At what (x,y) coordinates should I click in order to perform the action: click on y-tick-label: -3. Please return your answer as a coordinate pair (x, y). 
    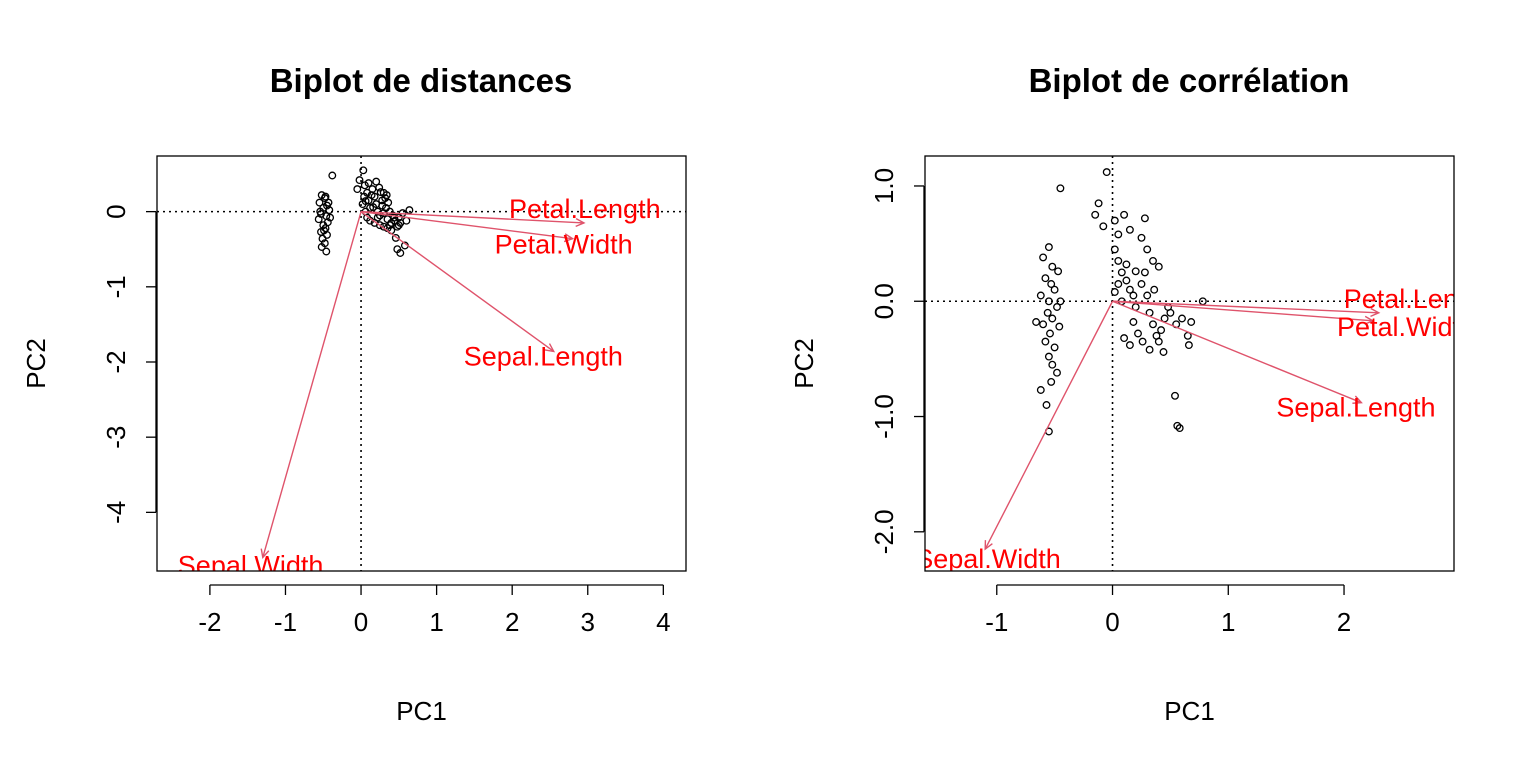
    Looking at the image, I should click on (116, 437).